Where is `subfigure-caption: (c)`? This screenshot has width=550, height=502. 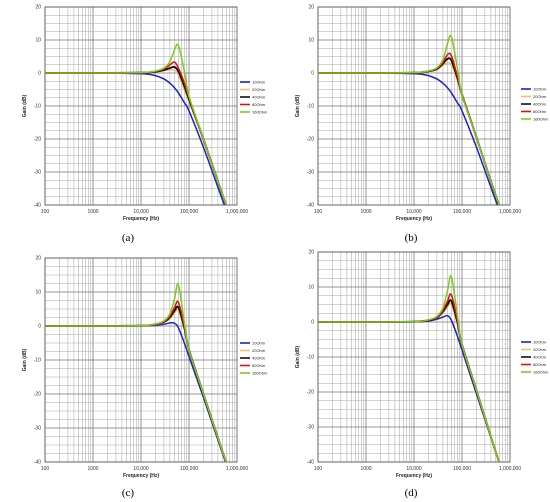 subfigure-caption: (c) is located at coordinates (128, 493).